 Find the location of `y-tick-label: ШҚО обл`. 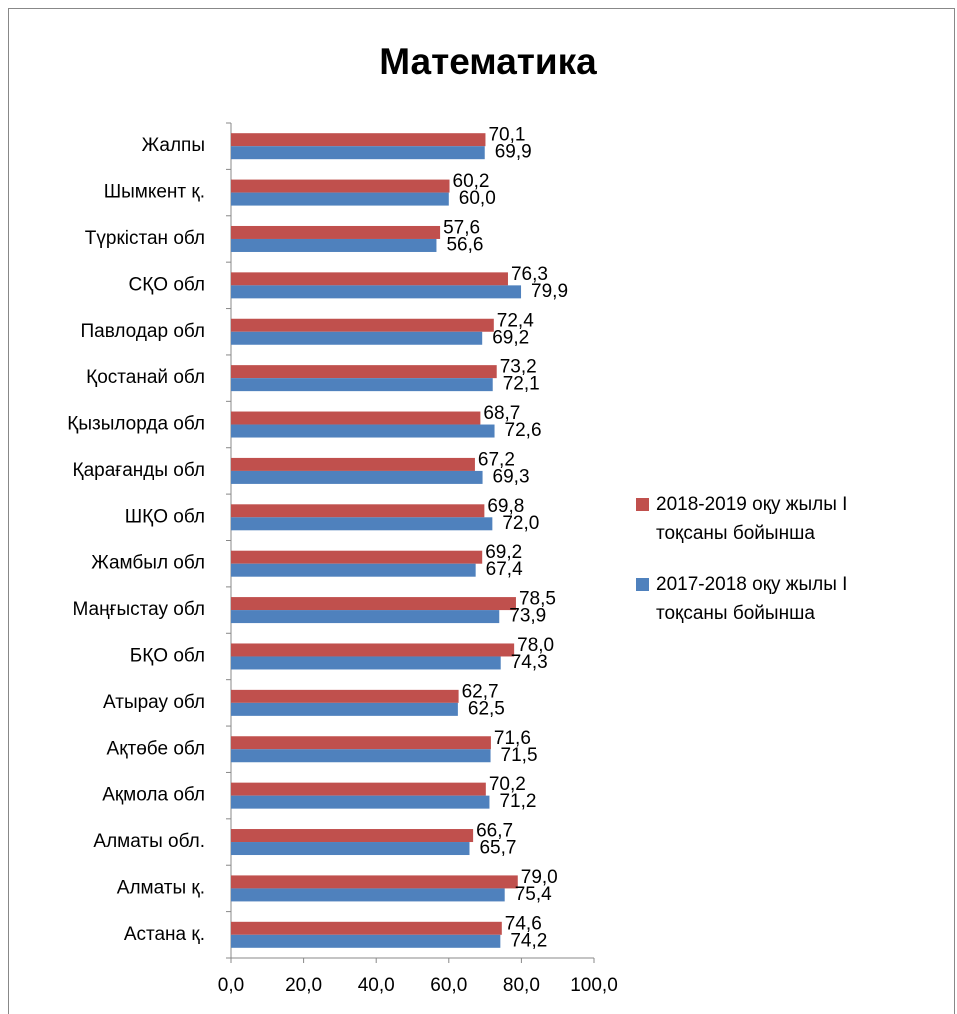

y-tick-label: ШҚО обл is located at coordinates (165, 516).